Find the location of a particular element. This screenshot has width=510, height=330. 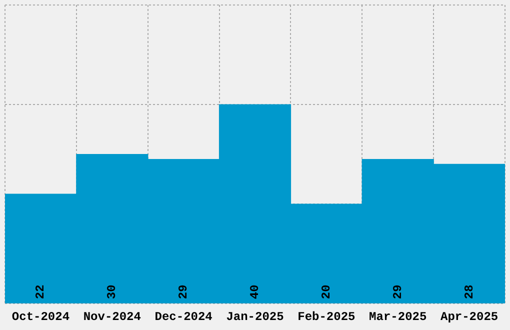

data-label: 20 is located at coordinates (326, 292).